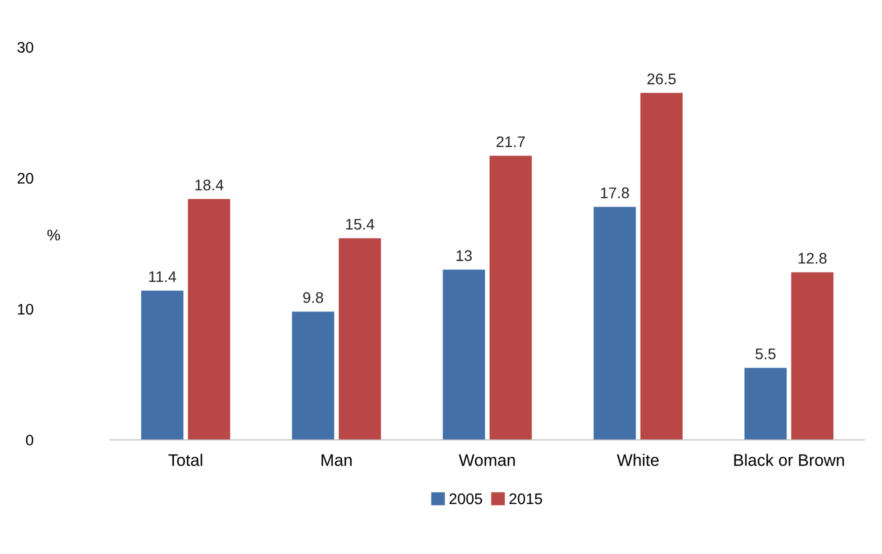  I want to click on data-label: 18.4, so click(209, 185).